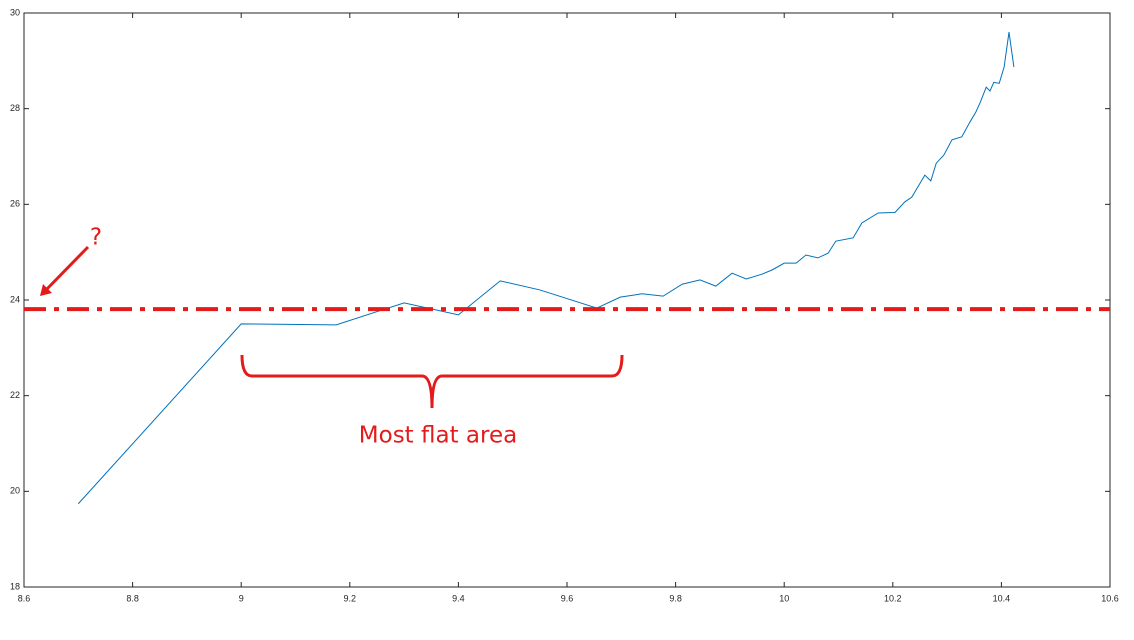 The width and height of the screenshot is (1134, 640). What do you see at coordinates (350, 598) in the screenshot?
I see `x-tick-label: 9.2` at bounding box center [350, 598].